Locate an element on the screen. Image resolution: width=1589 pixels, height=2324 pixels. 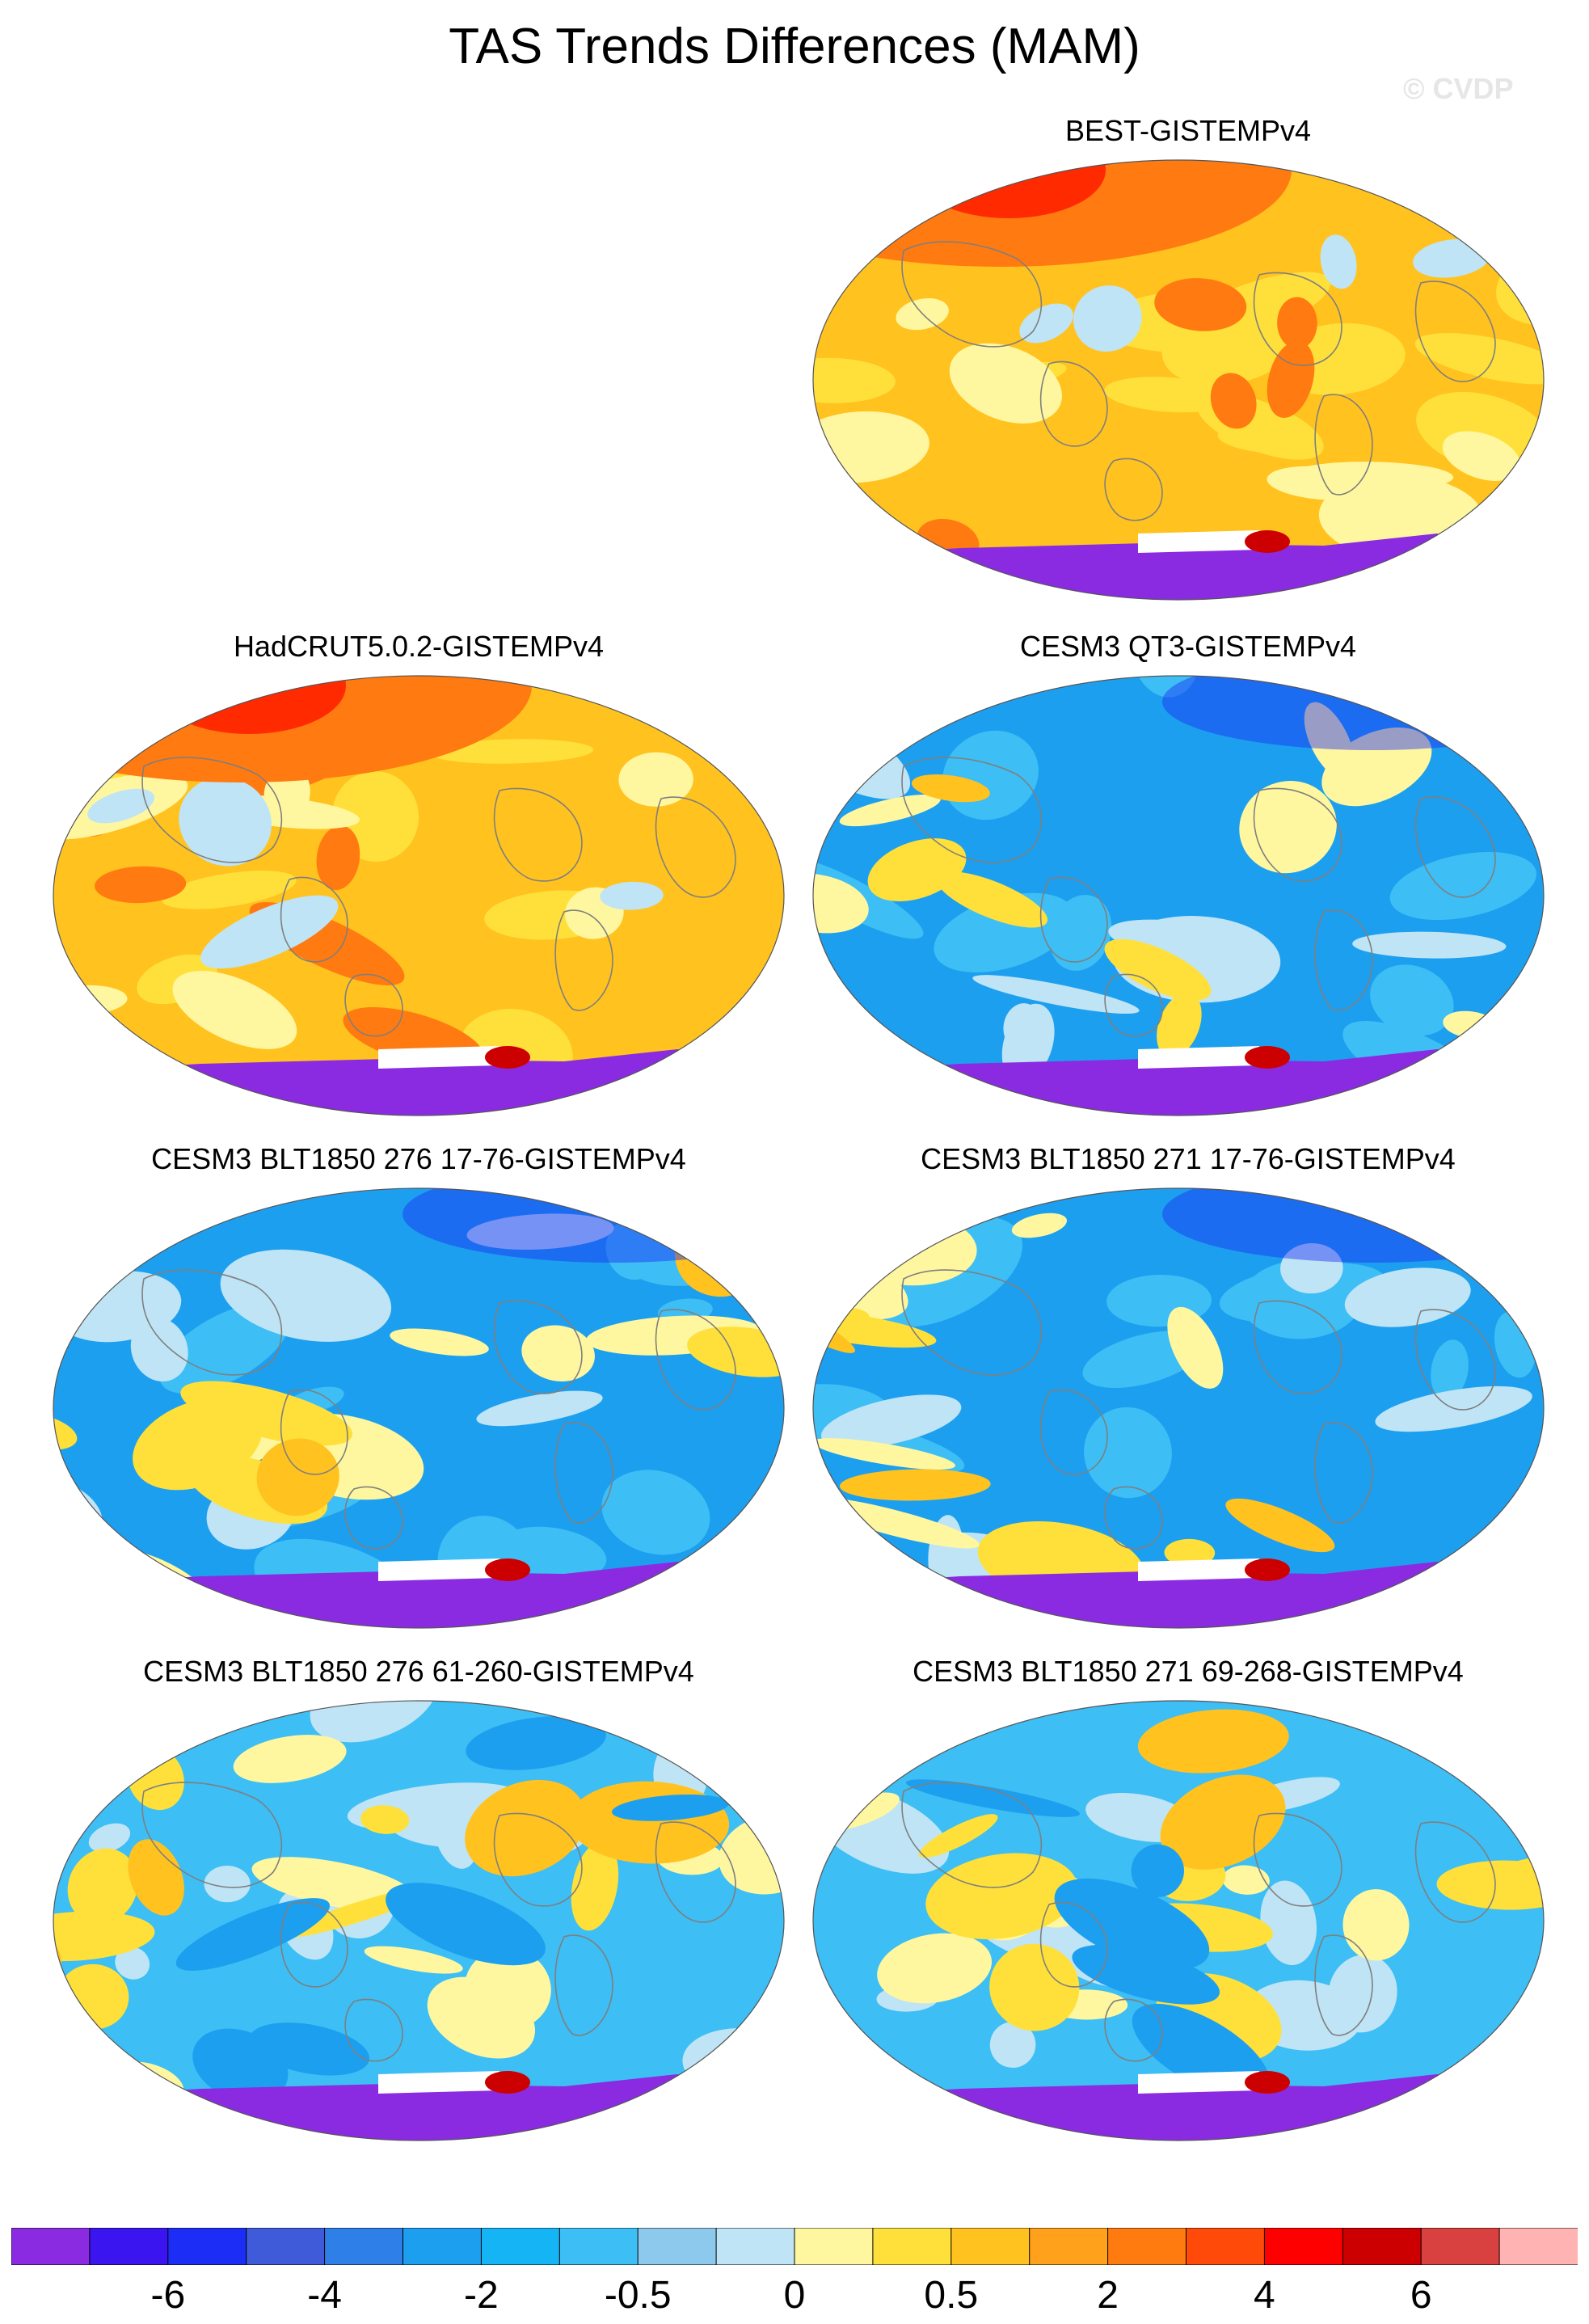
map-panel-cesm3-qt3 is located at coordinates (1178, 896).